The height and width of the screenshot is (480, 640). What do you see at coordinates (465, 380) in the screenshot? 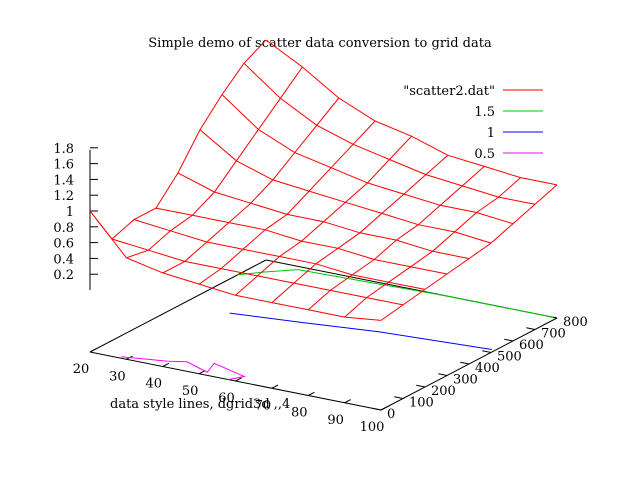
I see `y-tick-label: 300` at bounding box center [465, 380].